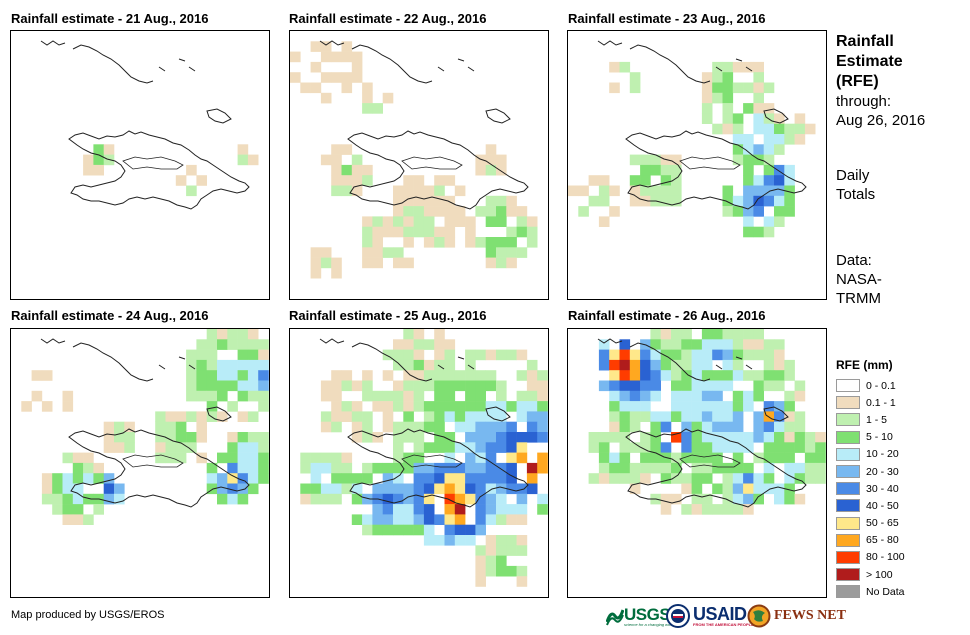 The width and height of the screenshot is (970, 635). Describe the element at coordinates (881, 120) in the screenshot. I see `through-date: Aug 26, 2016` at that location.